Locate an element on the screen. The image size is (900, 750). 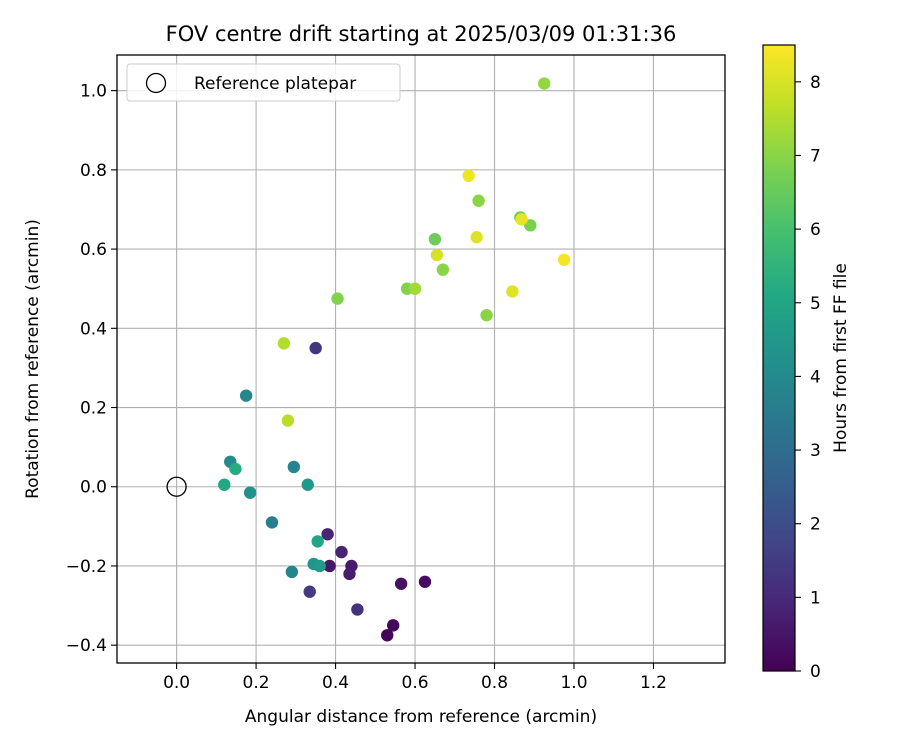
colorbar-tick-label: 6 is located at coordinates (815, 230).